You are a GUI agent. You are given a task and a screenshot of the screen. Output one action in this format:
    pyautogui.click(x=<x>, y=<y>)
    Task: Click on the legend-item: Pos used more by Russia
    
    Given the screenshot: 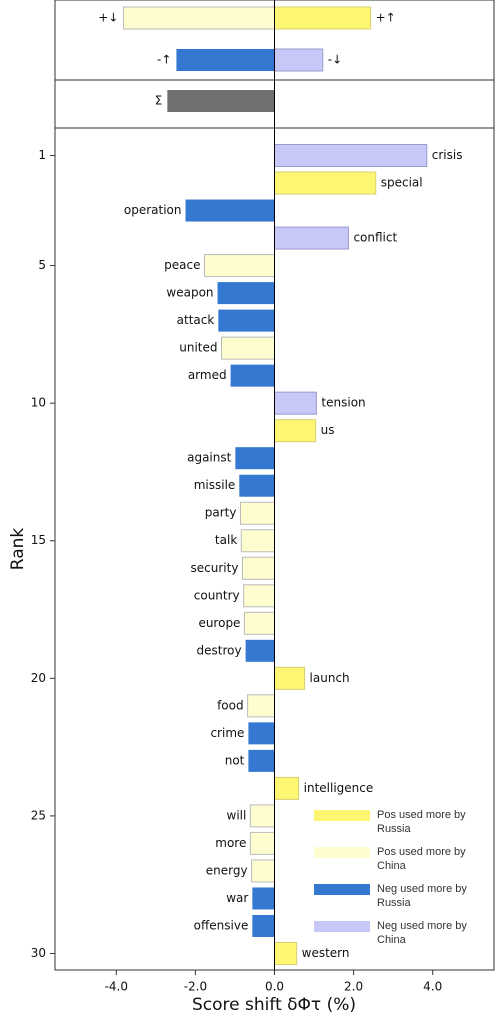 What is the action you would take?
    pyautogui.click(x=401, y=826)
    